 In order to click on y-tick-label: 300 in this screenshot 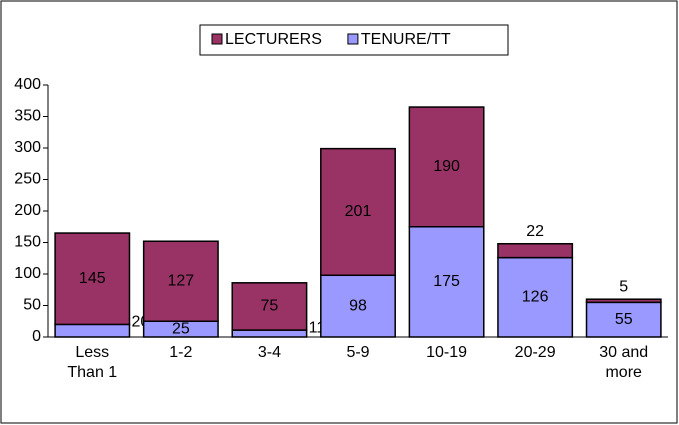, I will do `click(27, 147)`.